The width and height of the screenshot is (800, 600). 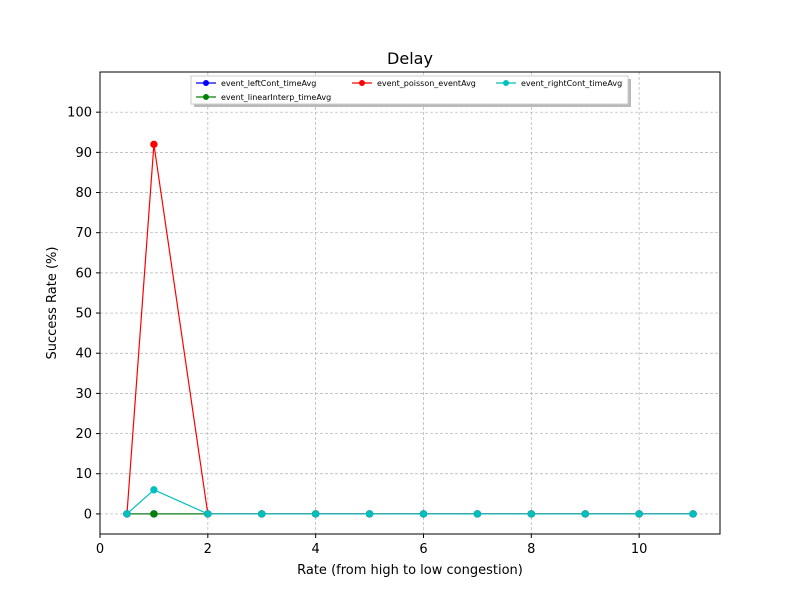 I want to click on legend-item: event_poisson_eventAvg, so click(x=414, y=83).